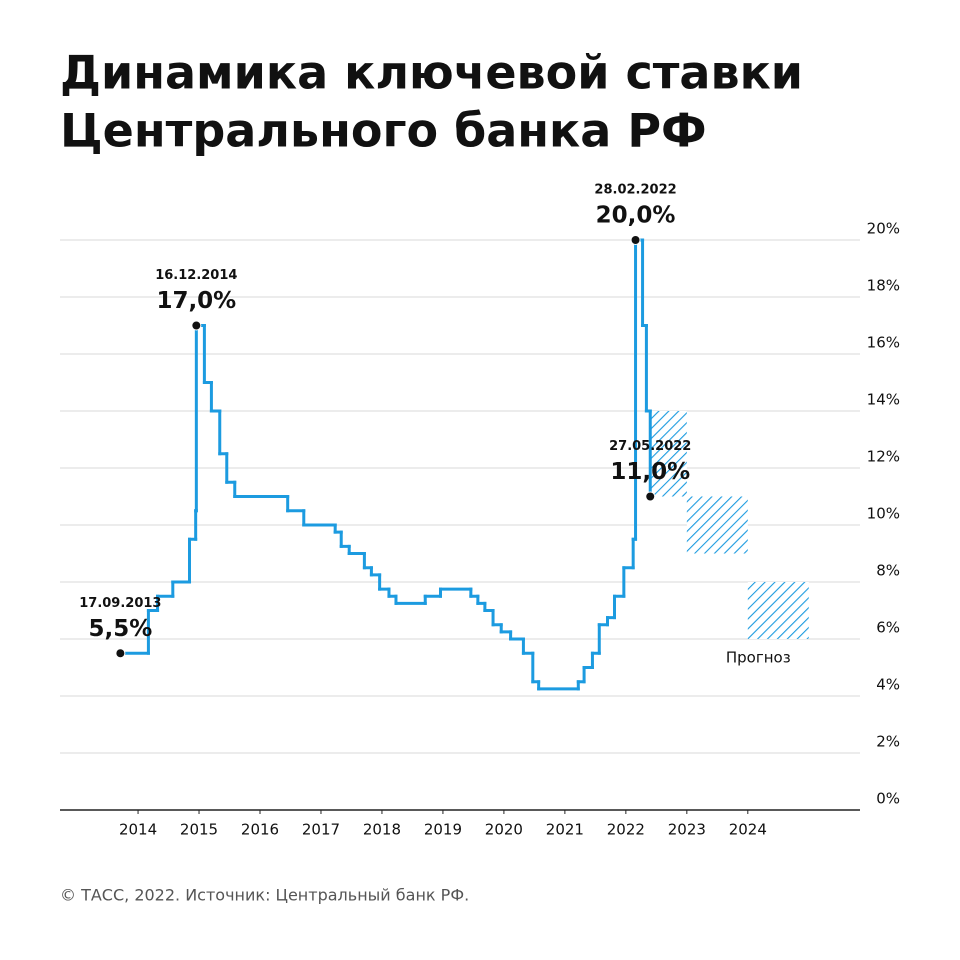 Image resolution: width=960 pixels, height=960 pixels. What do you see at coordinates (888, 685) in the screenshot?
I see `y-tick-label: 4%` at bounding box center [888, 685].